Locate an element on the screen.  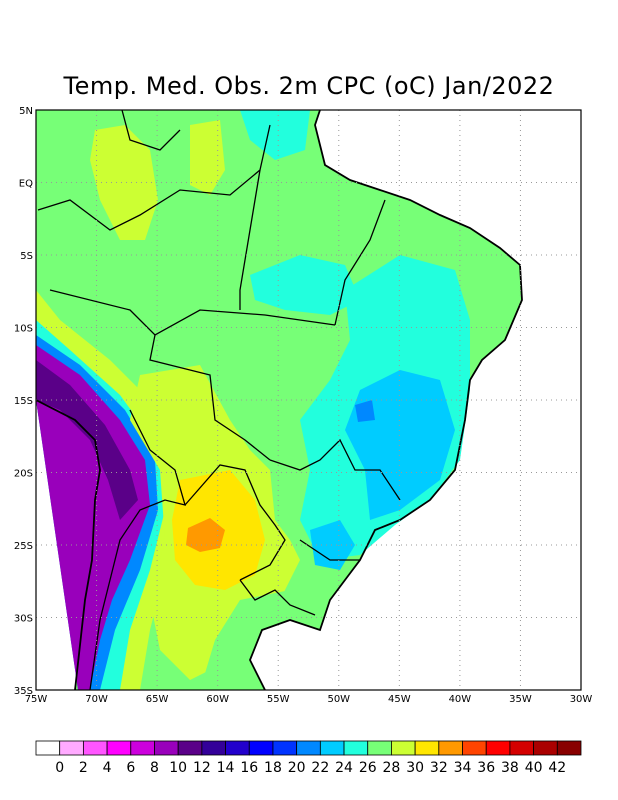
colorbar-label: 40 is located at coordinates (534, 768).